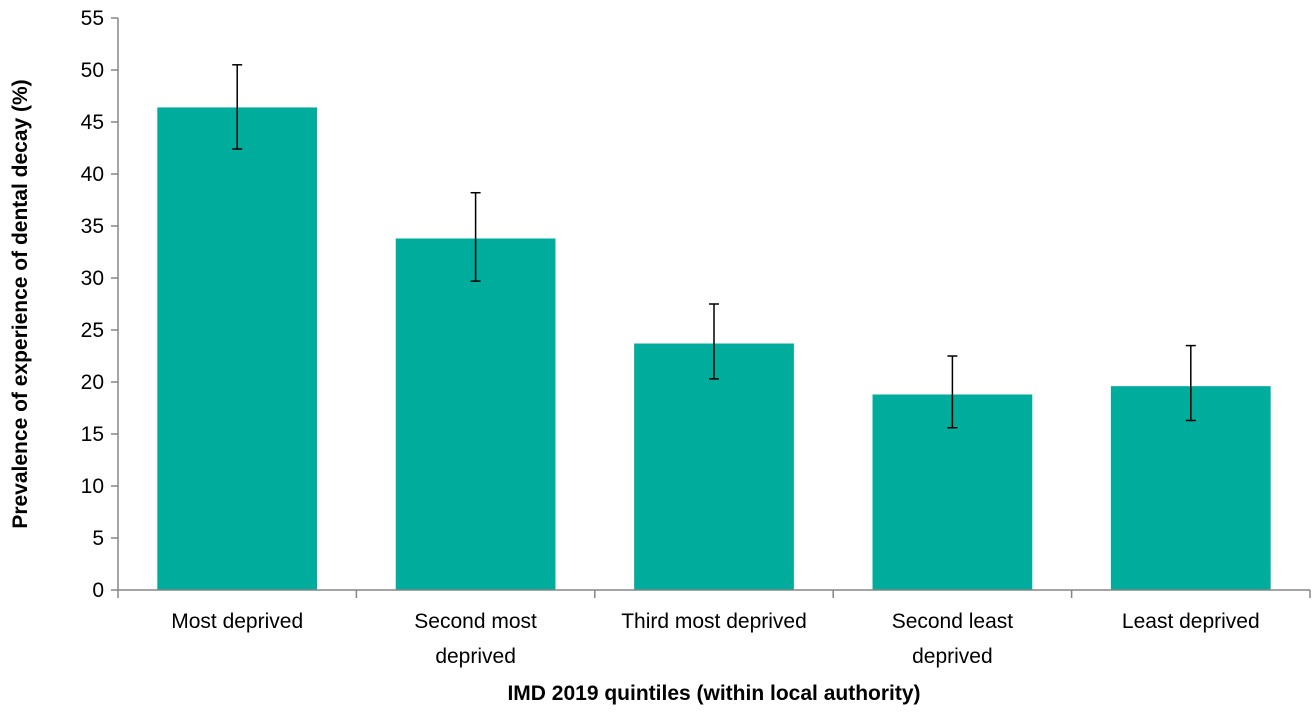 The width and height of the screenshot is (1315, 713). Describe the element at coordinates (953, 639) in the screenshot. I see `x-category-label: Second least deprived` at that location.